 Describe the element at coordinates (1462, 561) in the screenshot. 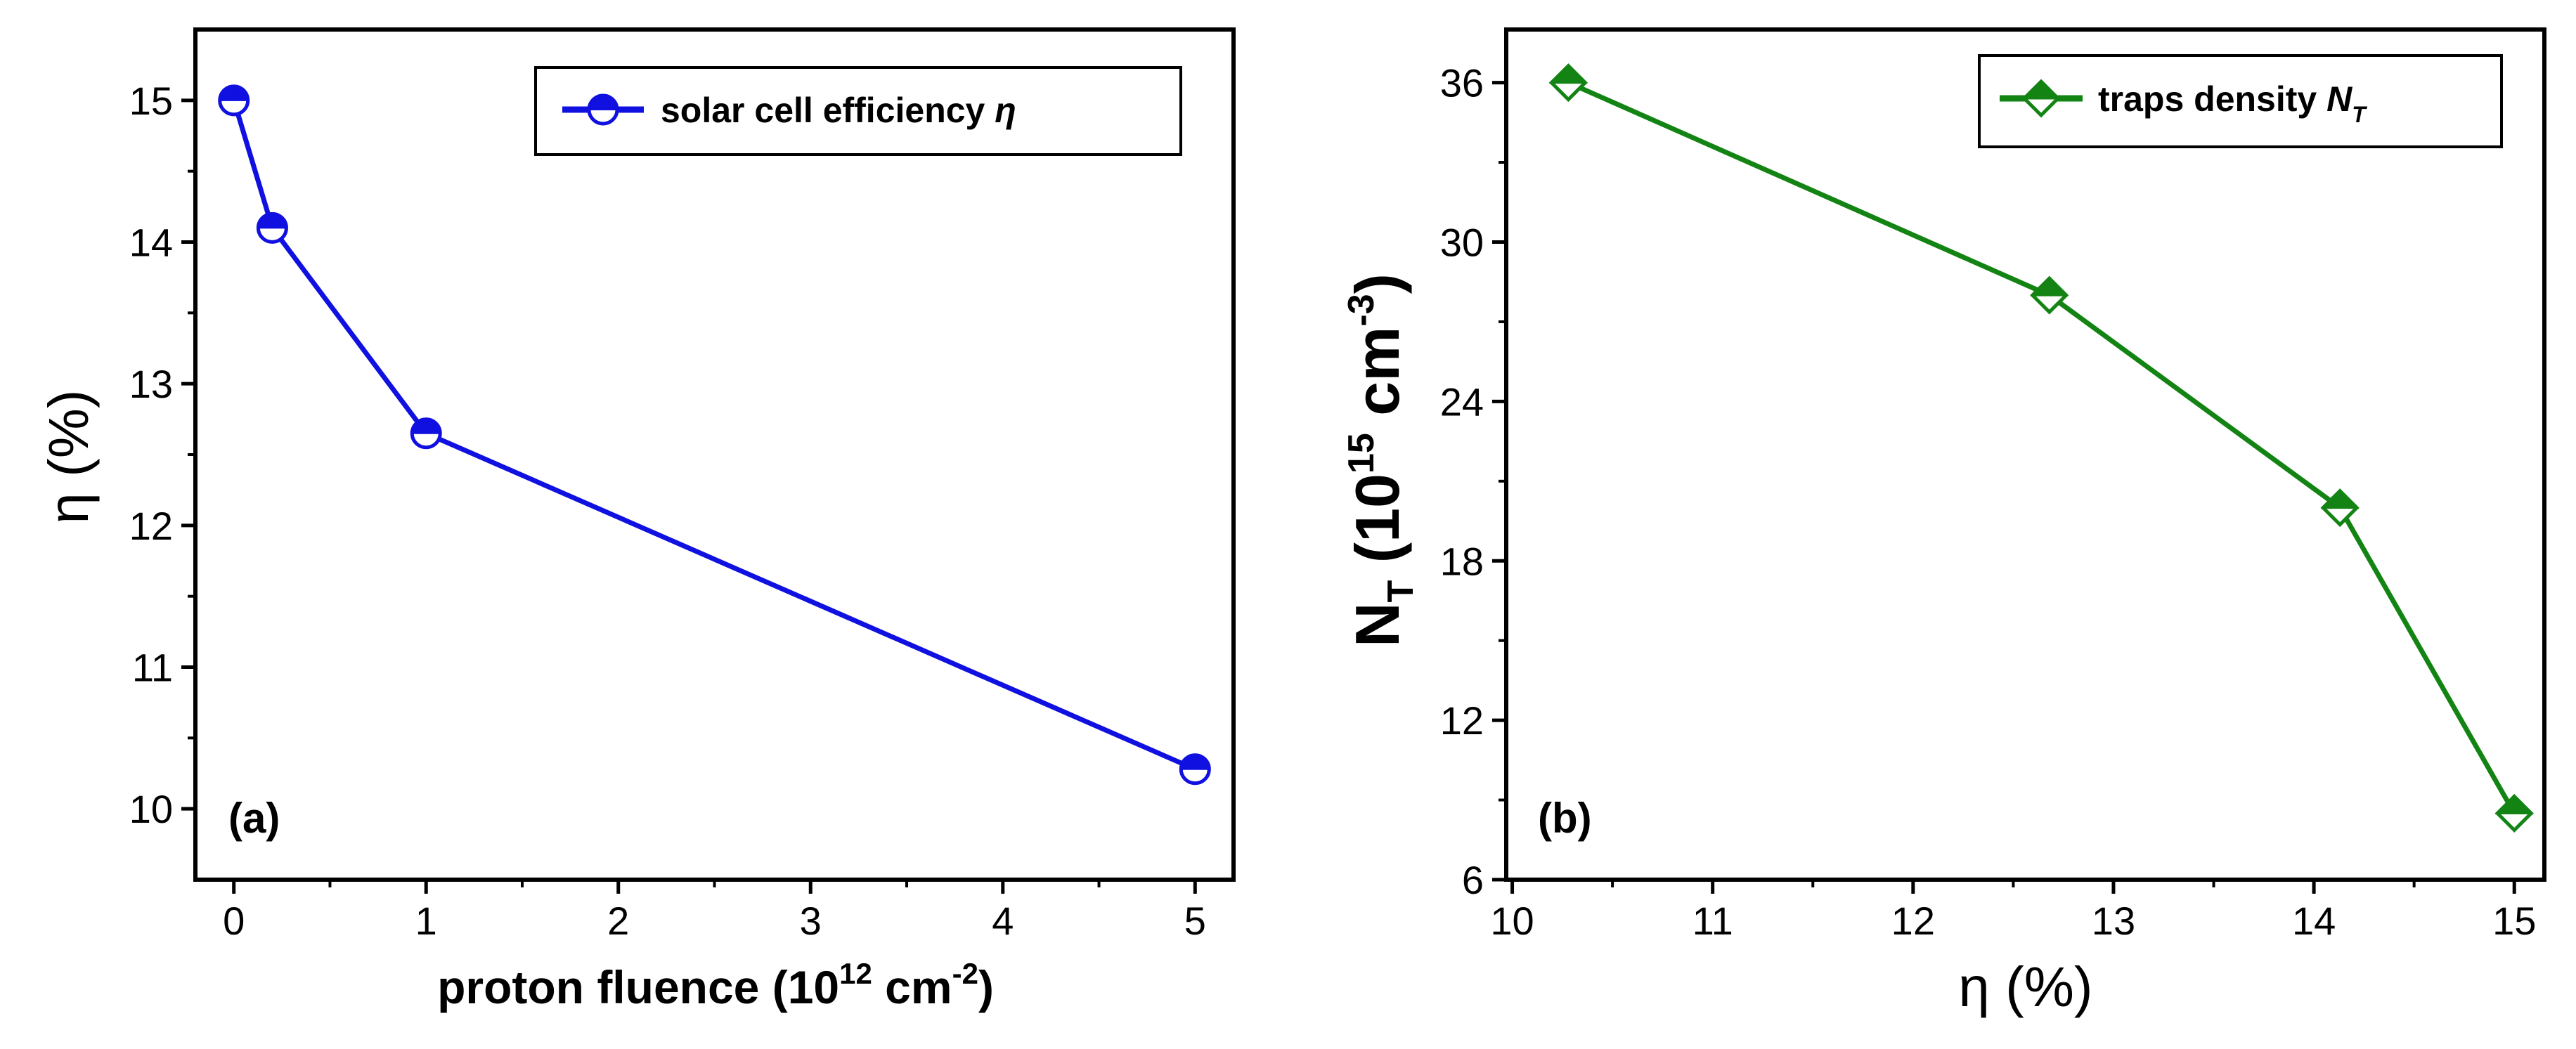

I see `y-tick-label: 18` at that location.